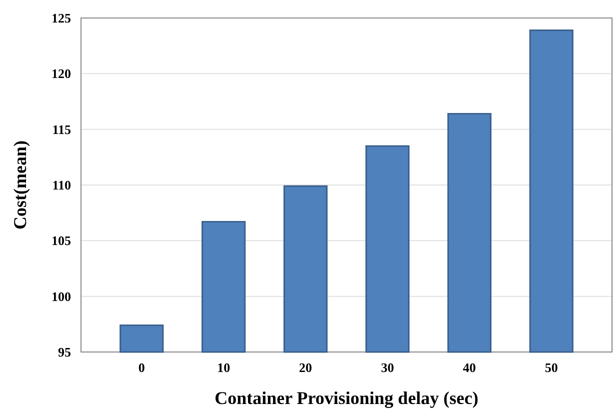  I want to click on y-tick-label: 100, so click(61, 296).